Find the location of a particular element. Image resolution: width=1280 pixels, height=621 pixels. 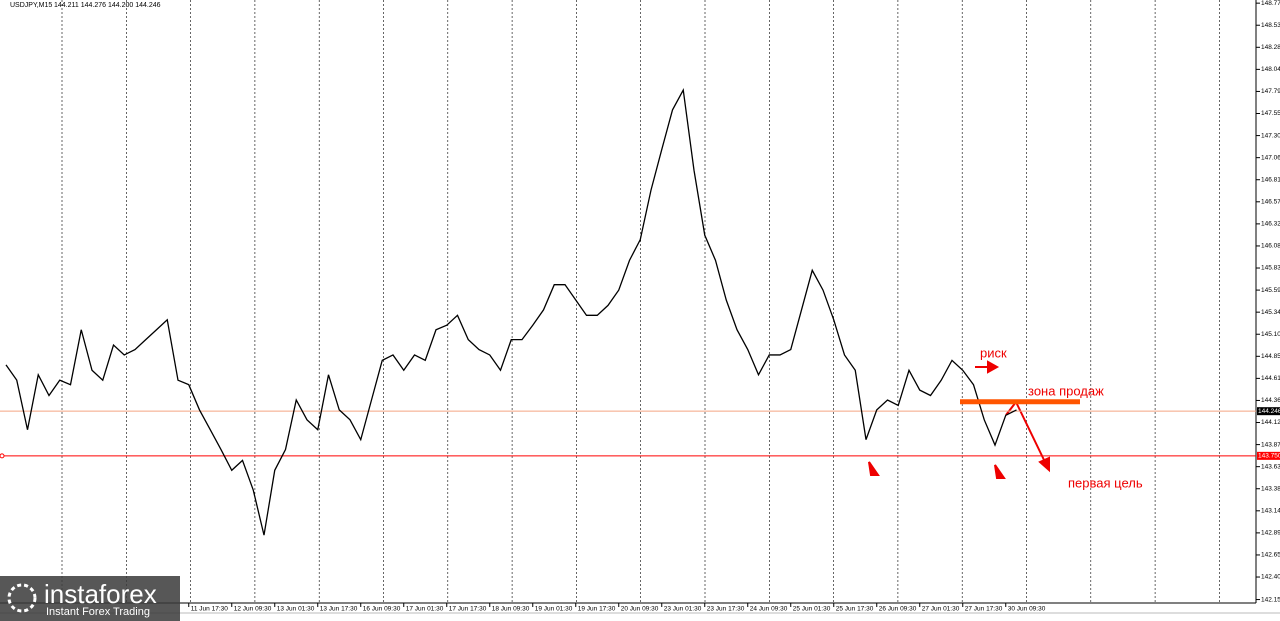

x-tick-label: 17 Jun 17:30 is located at coordinates (468, 609).